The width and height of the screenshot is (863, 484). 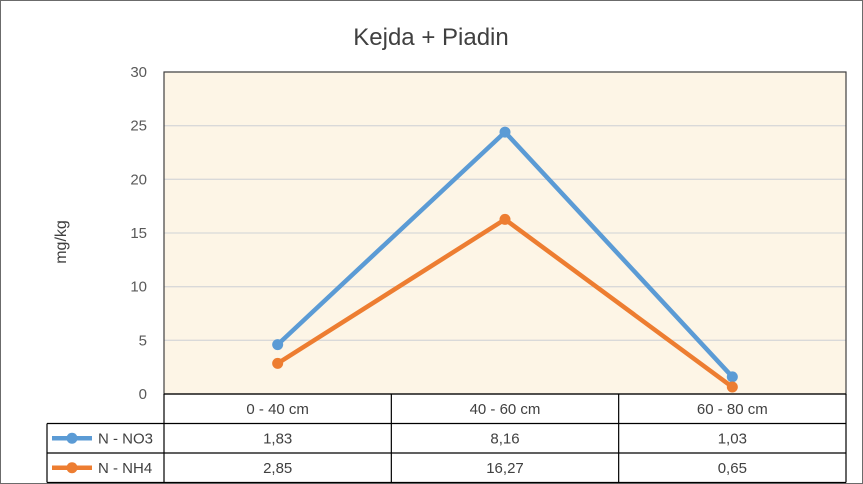 What do you see at coordinates (138, 126) in the screenshot?
I see `y-tick-label: 25` at bounding box center [138, 126].